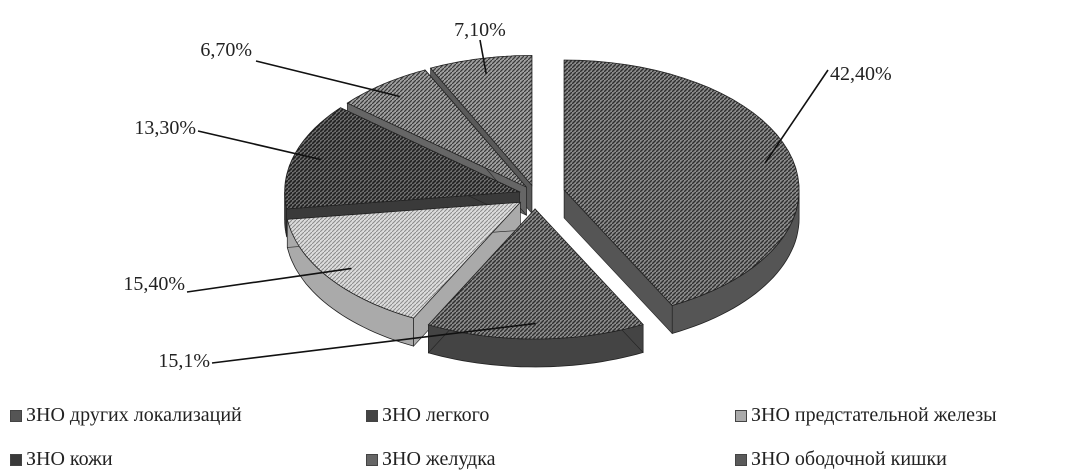  Describe the element at coordinates (134, 415) in the screenshot. I see `legend-label: ЗНО других локализаций` at that location.